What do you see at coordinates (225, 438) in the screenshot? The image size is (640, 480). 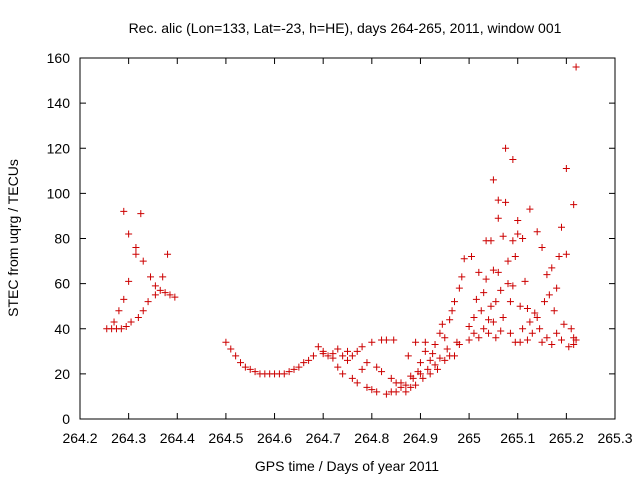 I see `x-tick-label: 264.5` at bounding box center [225, 438].